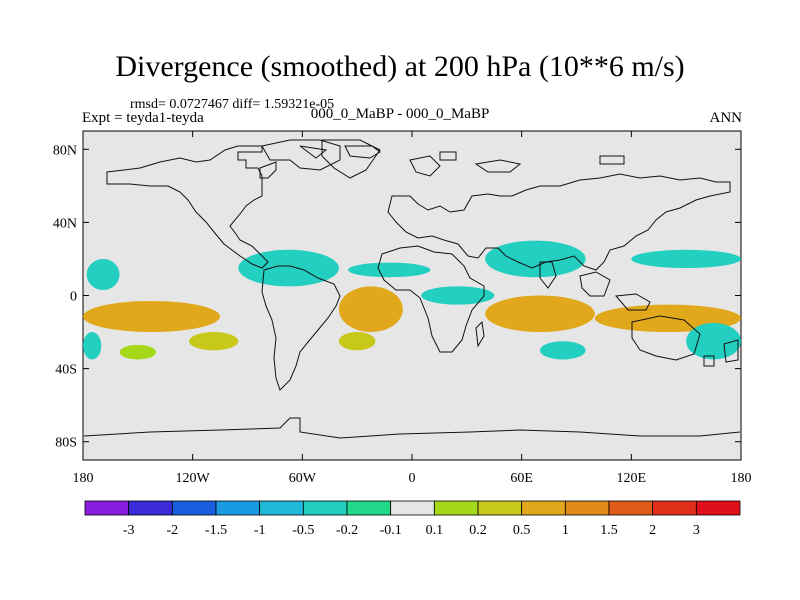 The height and width of the screenshot is (600, 800). I want to click on period-label: ANN, so click(726, 118).